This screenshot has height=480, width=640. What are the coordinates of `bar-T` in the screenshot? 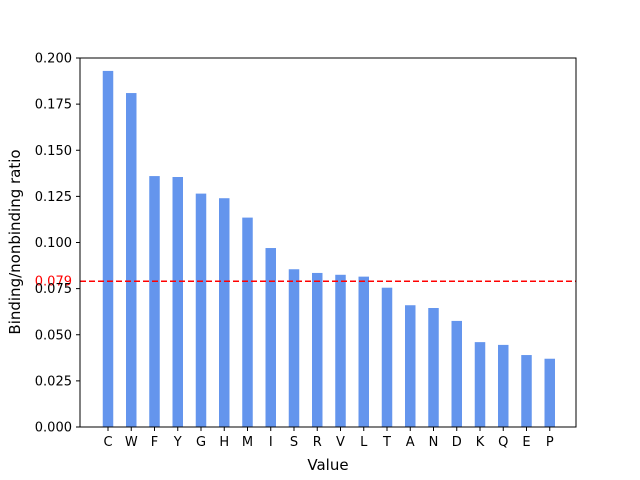 It's located at (387, 357).